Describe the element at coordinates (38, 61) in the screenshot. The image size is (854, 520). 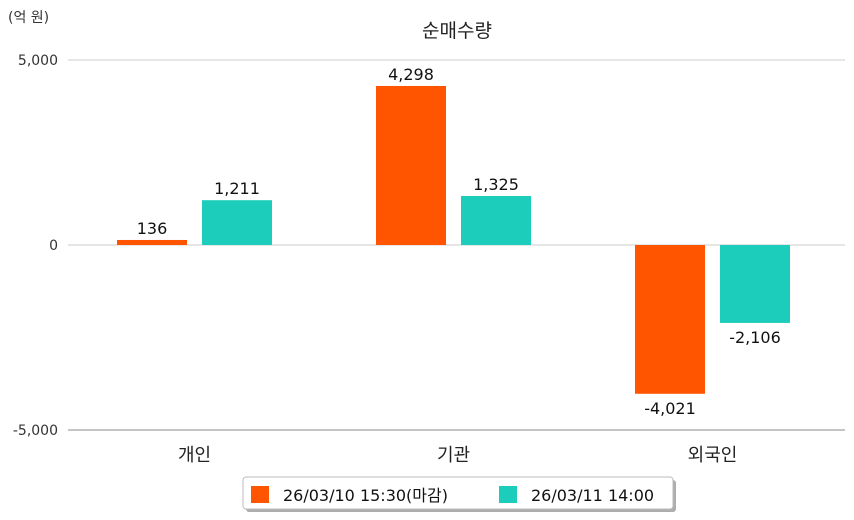
I see `y-tick-label: 5,000` at that location.